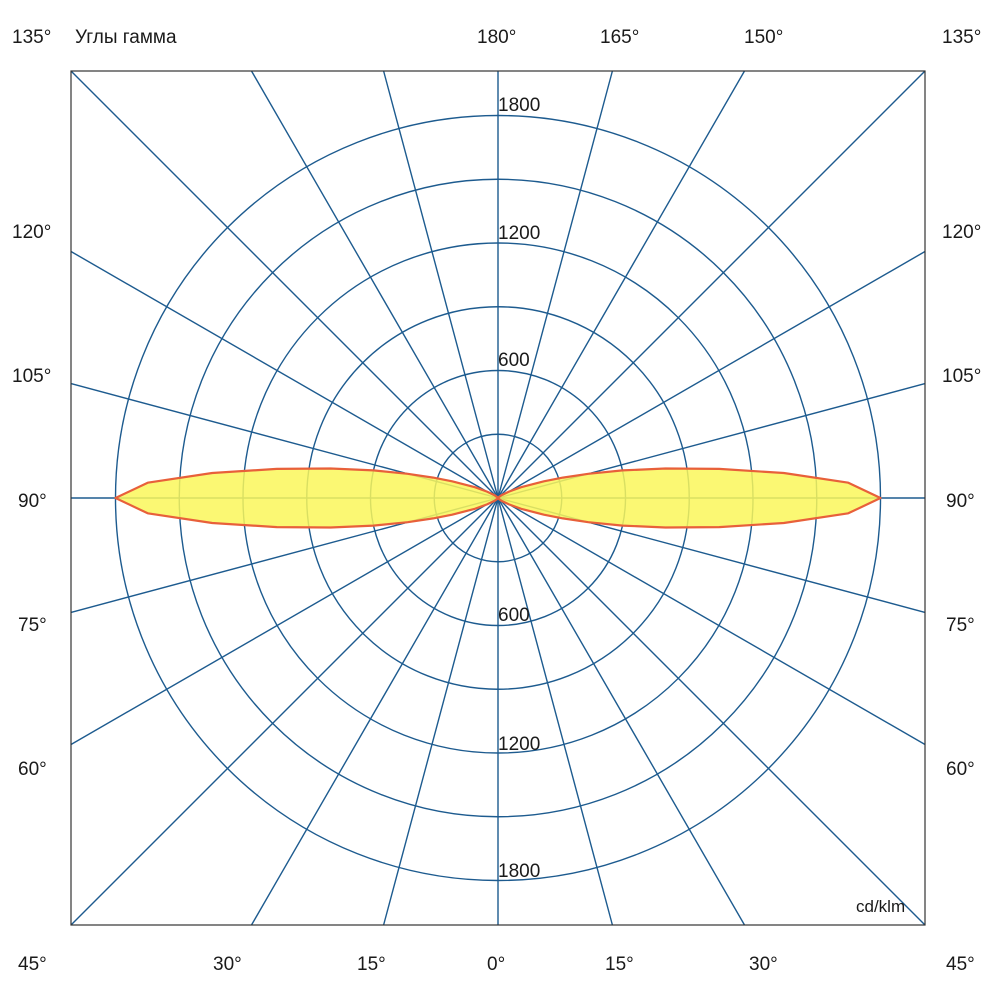  I want to click on bottom-angle-label: 0°, so click(496, 964).